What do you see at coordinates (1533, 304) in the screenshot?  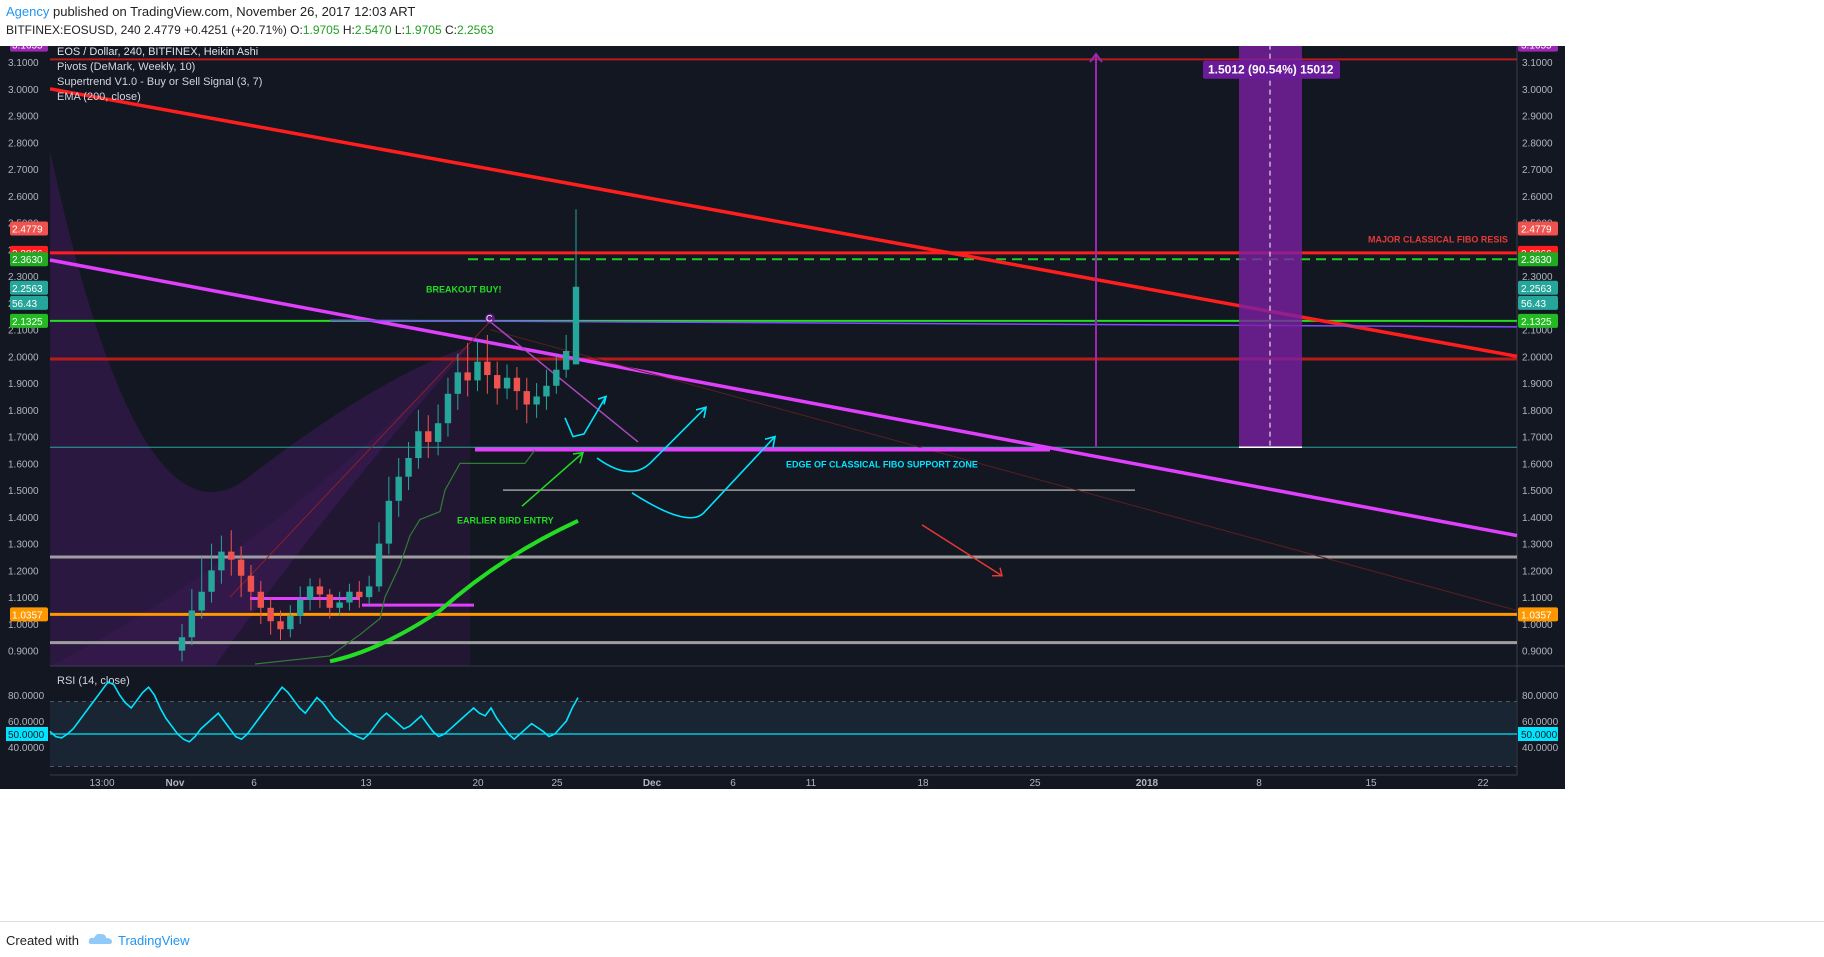 I see `price-badge-text: 56.43` at bounding box center [1533, 304].